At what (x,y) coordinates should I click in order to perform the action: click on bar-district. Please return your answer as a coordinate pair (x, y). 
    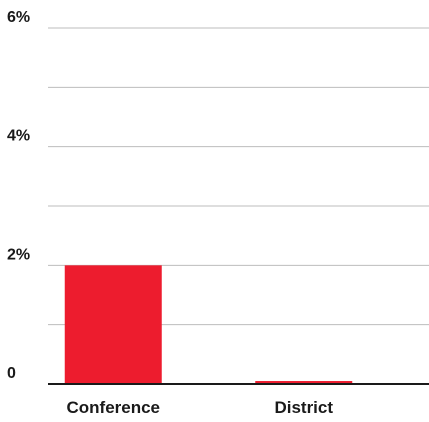
    Looking at the image, I should click on (304, 382).